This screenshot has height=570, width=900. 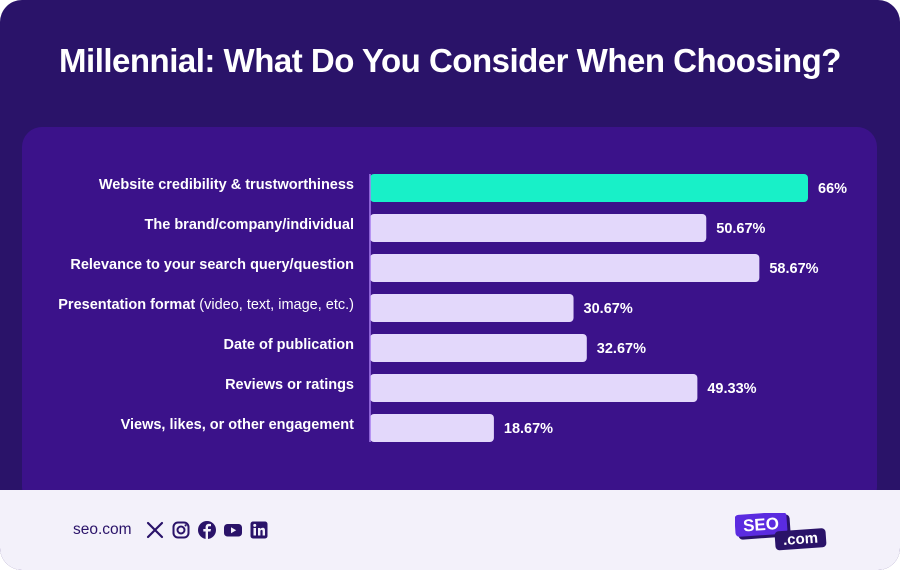 I want to click on facebook-icon, so click(x=207, y=530).